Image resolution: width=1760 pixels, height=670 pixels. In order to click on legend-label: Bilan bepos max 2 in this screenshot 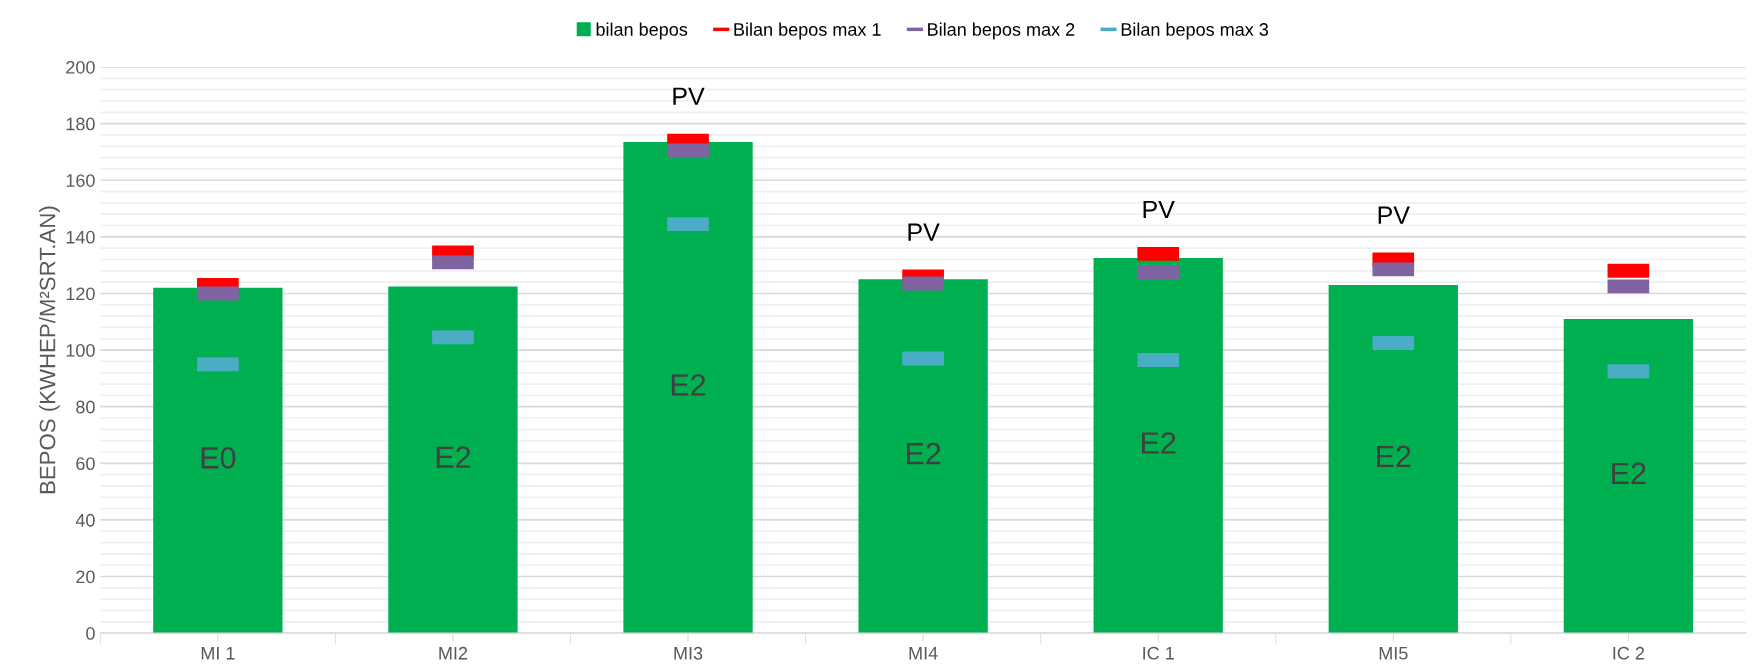, I will do `click(1001, 31)`.